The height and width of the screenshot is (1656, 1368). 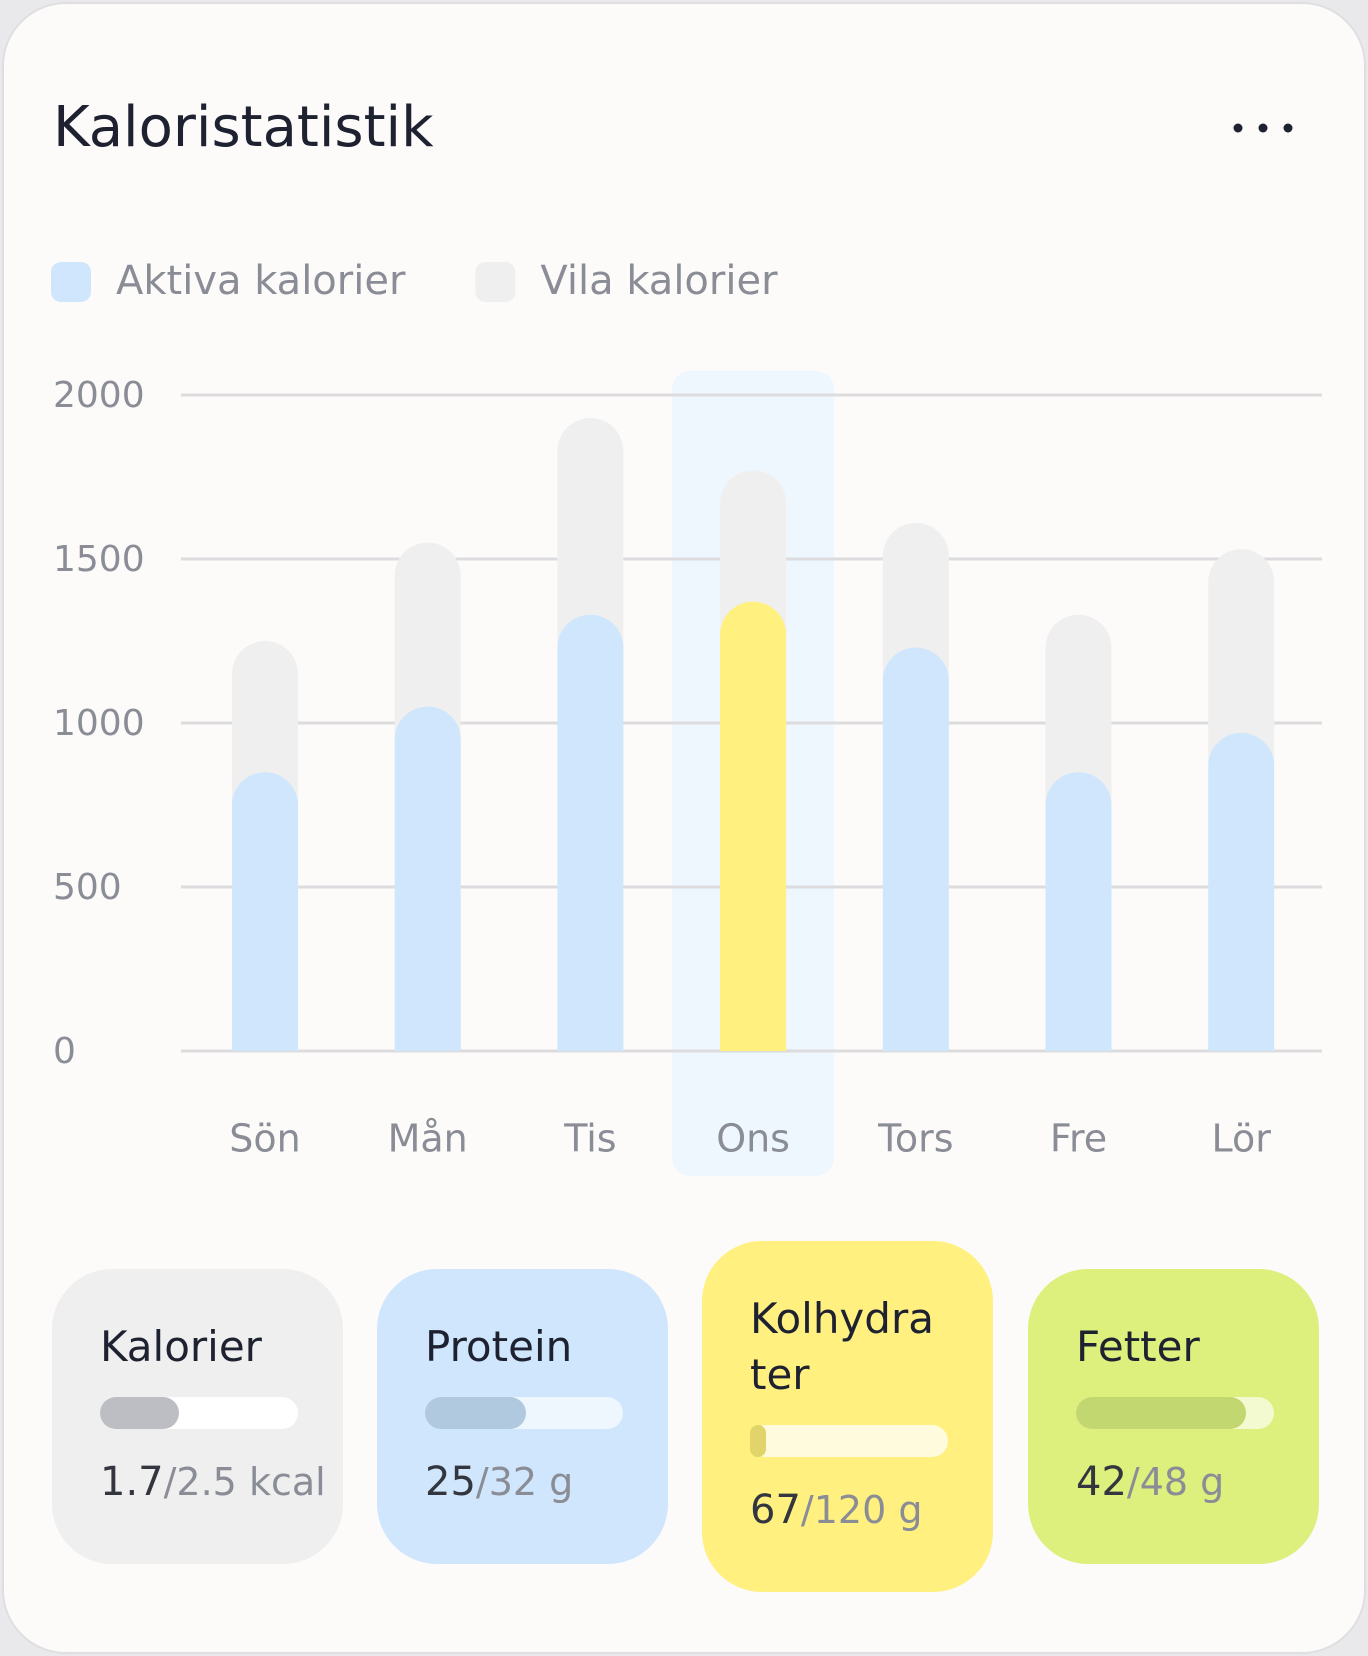 I want to click on card-value: 42, so click(x=1101, y=1482).